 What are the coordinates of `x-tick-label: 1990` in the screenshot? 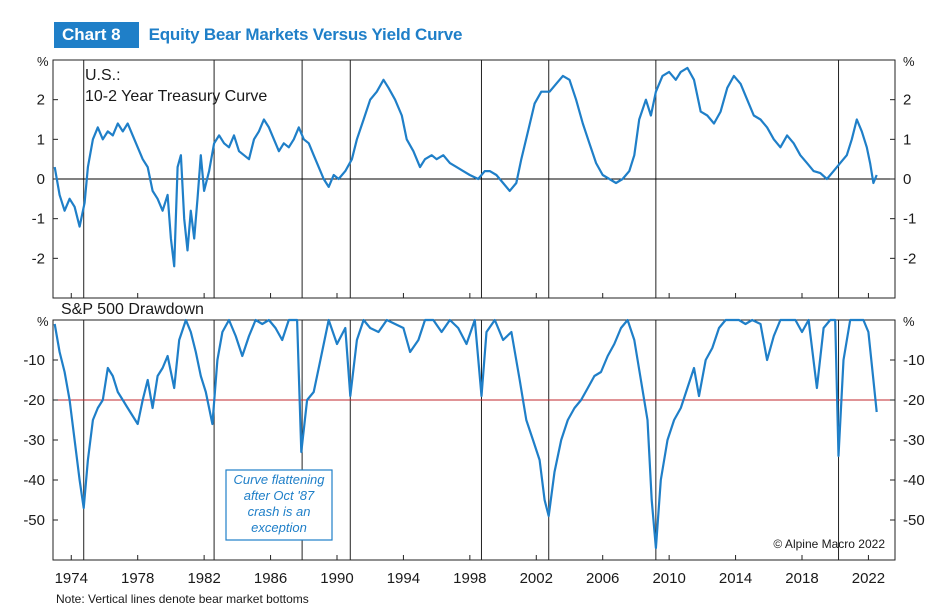 It's located at (336, 578).